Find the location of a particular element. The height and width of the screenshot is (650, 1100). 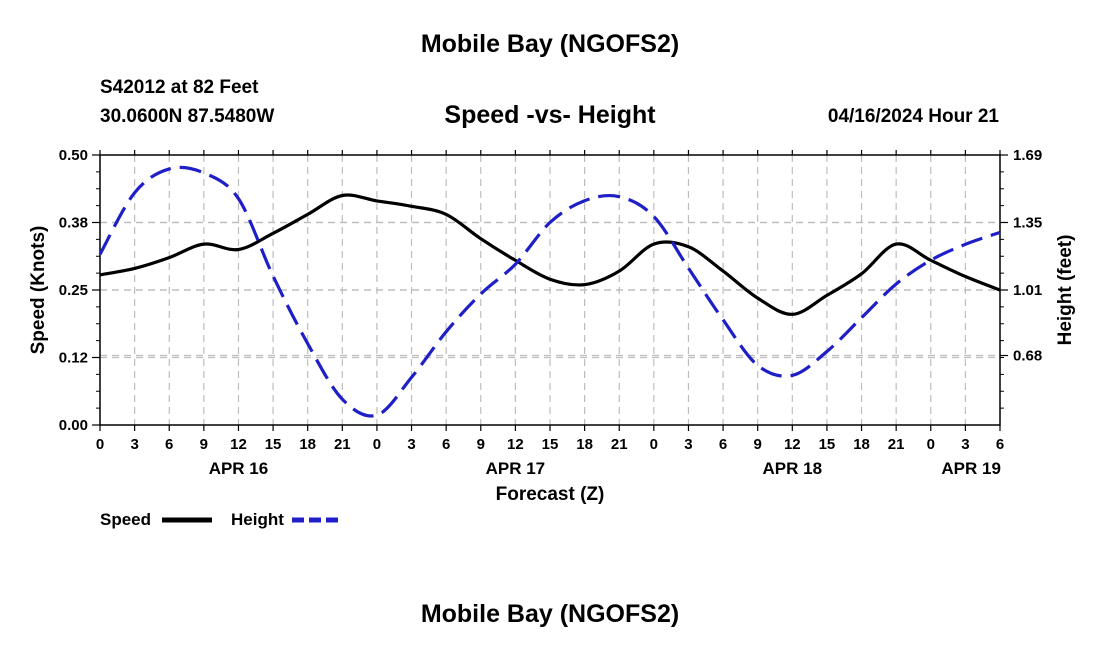

x-axis-label: Forecast (Z) is located at coordinates (550, 494).